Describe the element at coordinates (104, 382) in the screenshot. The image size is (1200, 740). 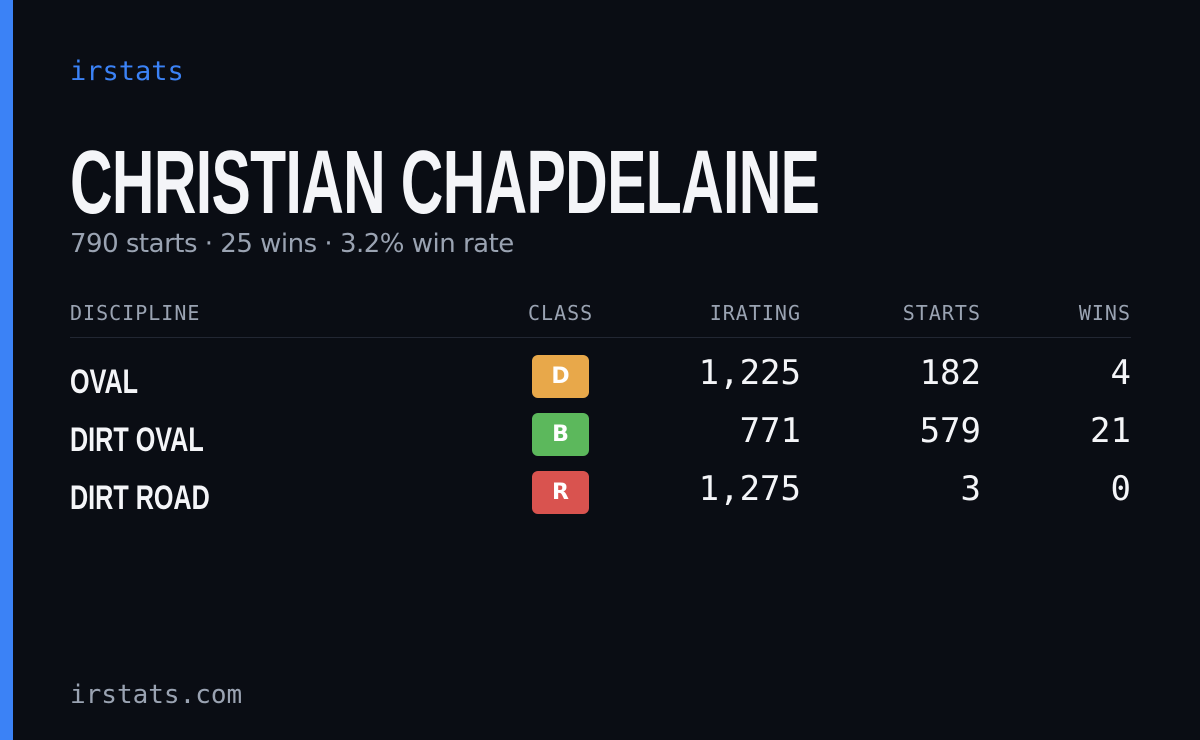
I see `discipline: OVAL` at that location.